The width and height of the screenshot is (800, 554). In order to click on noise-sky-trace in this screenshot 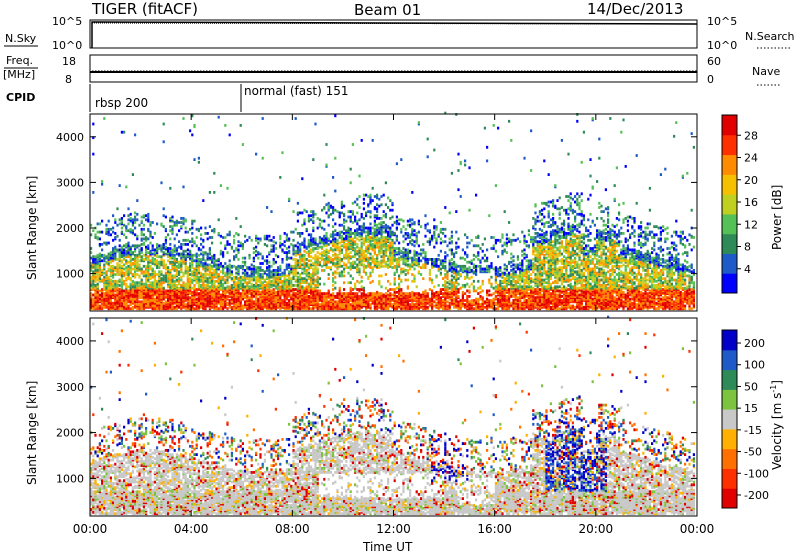, I will do `click(394, 34)`.